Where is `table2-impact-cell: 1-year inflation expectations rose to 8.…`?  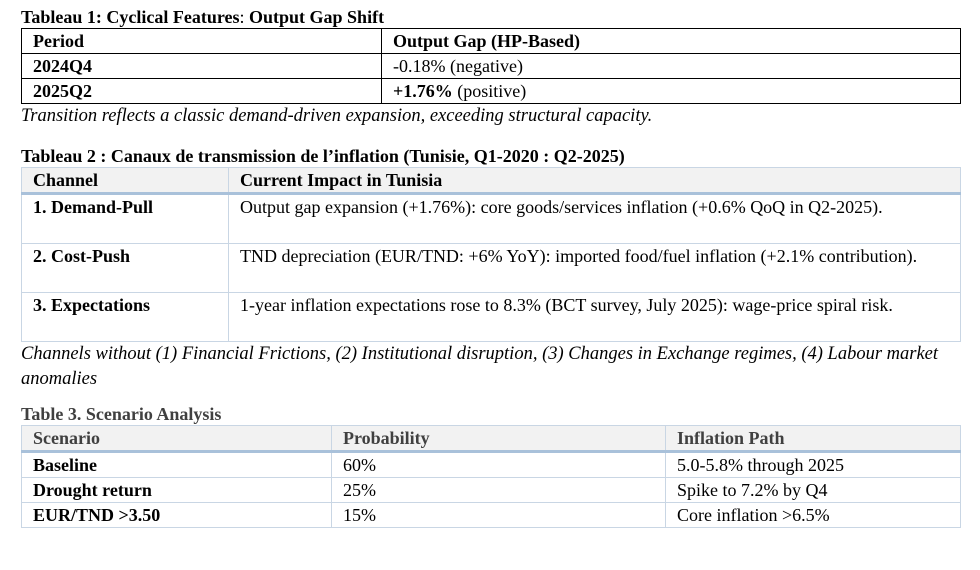
table2-impact-cell: 1-year inflation expectations rose to 8.… is located at coordinates (594, 317).